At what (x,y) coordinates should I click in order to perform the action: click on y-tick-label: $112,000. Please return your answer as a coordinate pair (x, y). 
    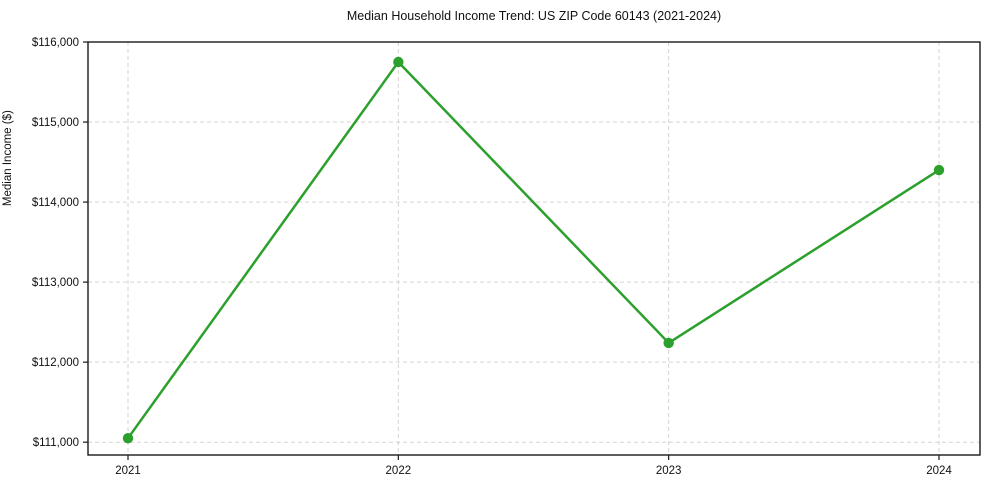
    Looking at the image, I should click on (55, 363).